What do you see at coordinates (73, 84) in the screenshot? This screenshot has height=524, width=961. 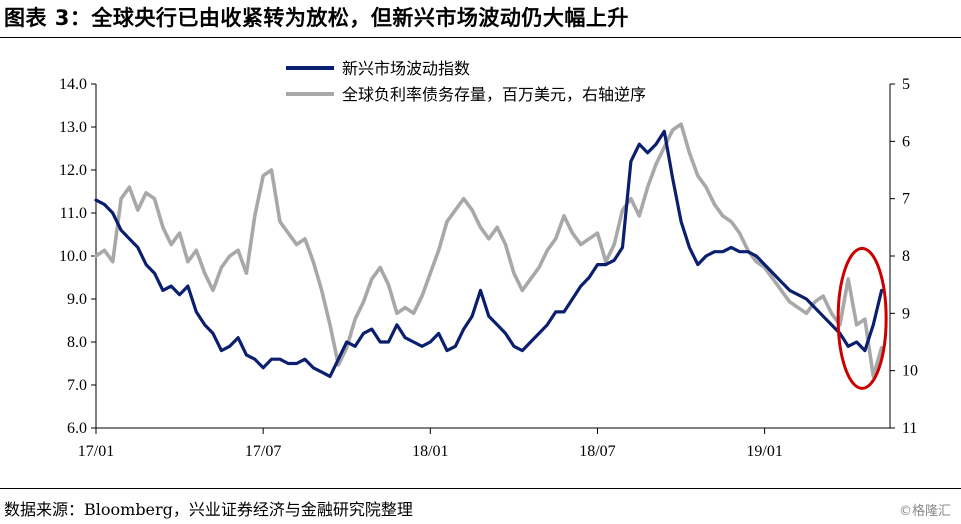 I see `left-tick-label: 14.0` at bounding box center [73, 84].